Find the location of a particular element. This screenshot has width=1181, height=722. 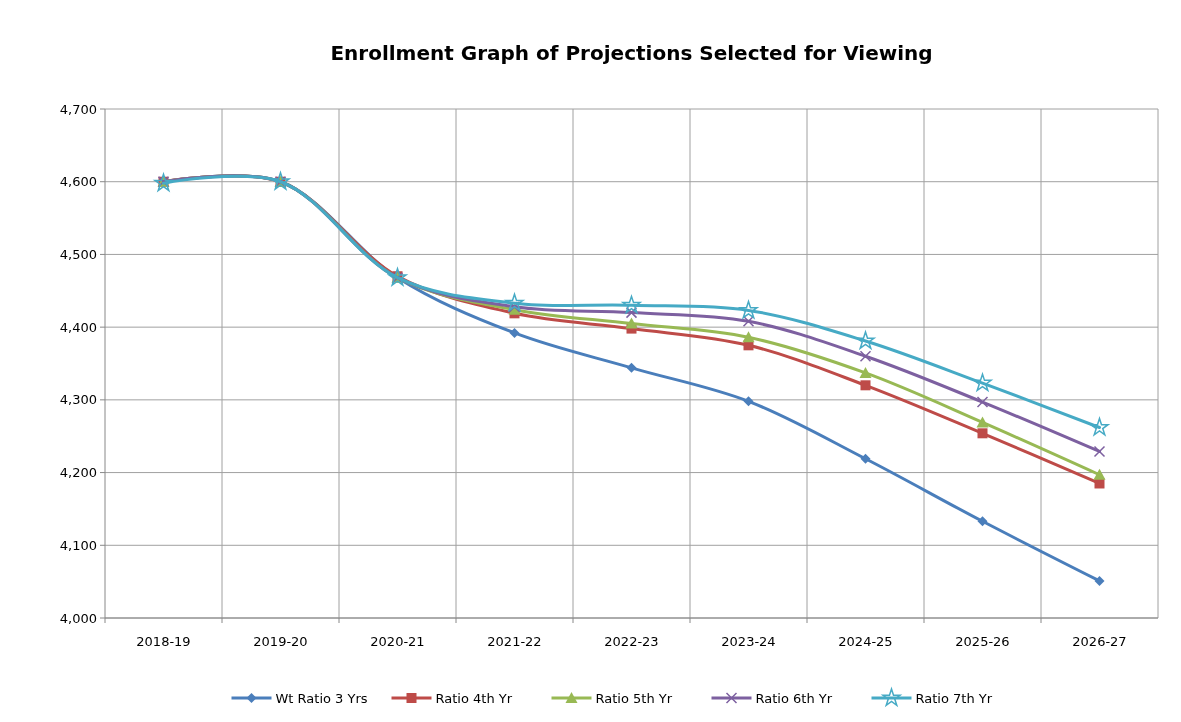

x-tick-label: 2019-20 is located at coordinates (280, 641).